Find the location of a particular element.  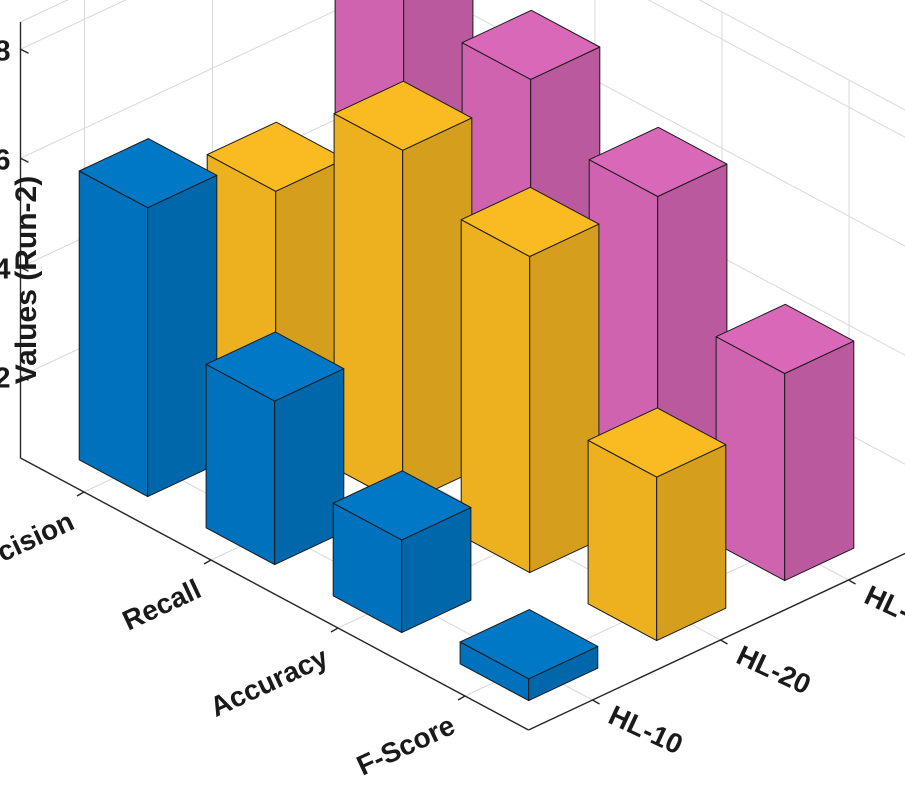

wall-grid-line is located at coordinates (776, 69).